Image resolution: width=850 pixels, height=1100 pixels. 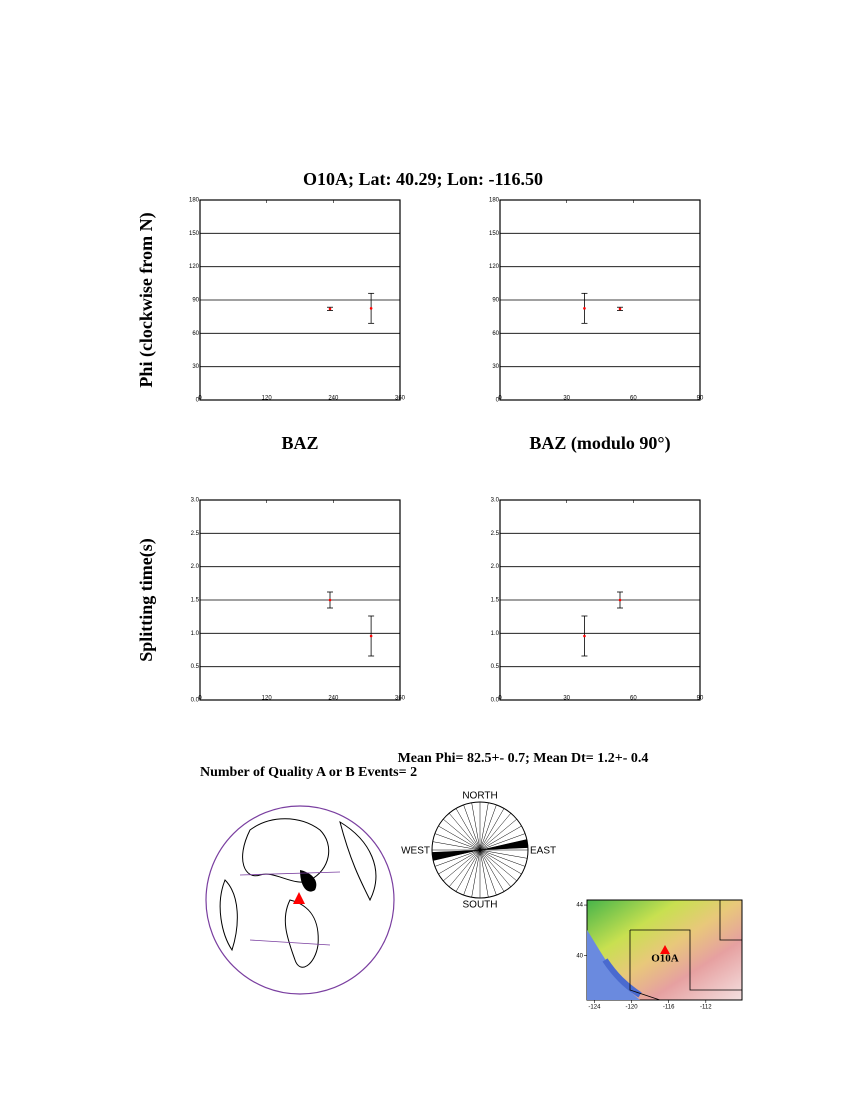 I want to click on x-axis-label: BAZ, so click(x=299, y=443).